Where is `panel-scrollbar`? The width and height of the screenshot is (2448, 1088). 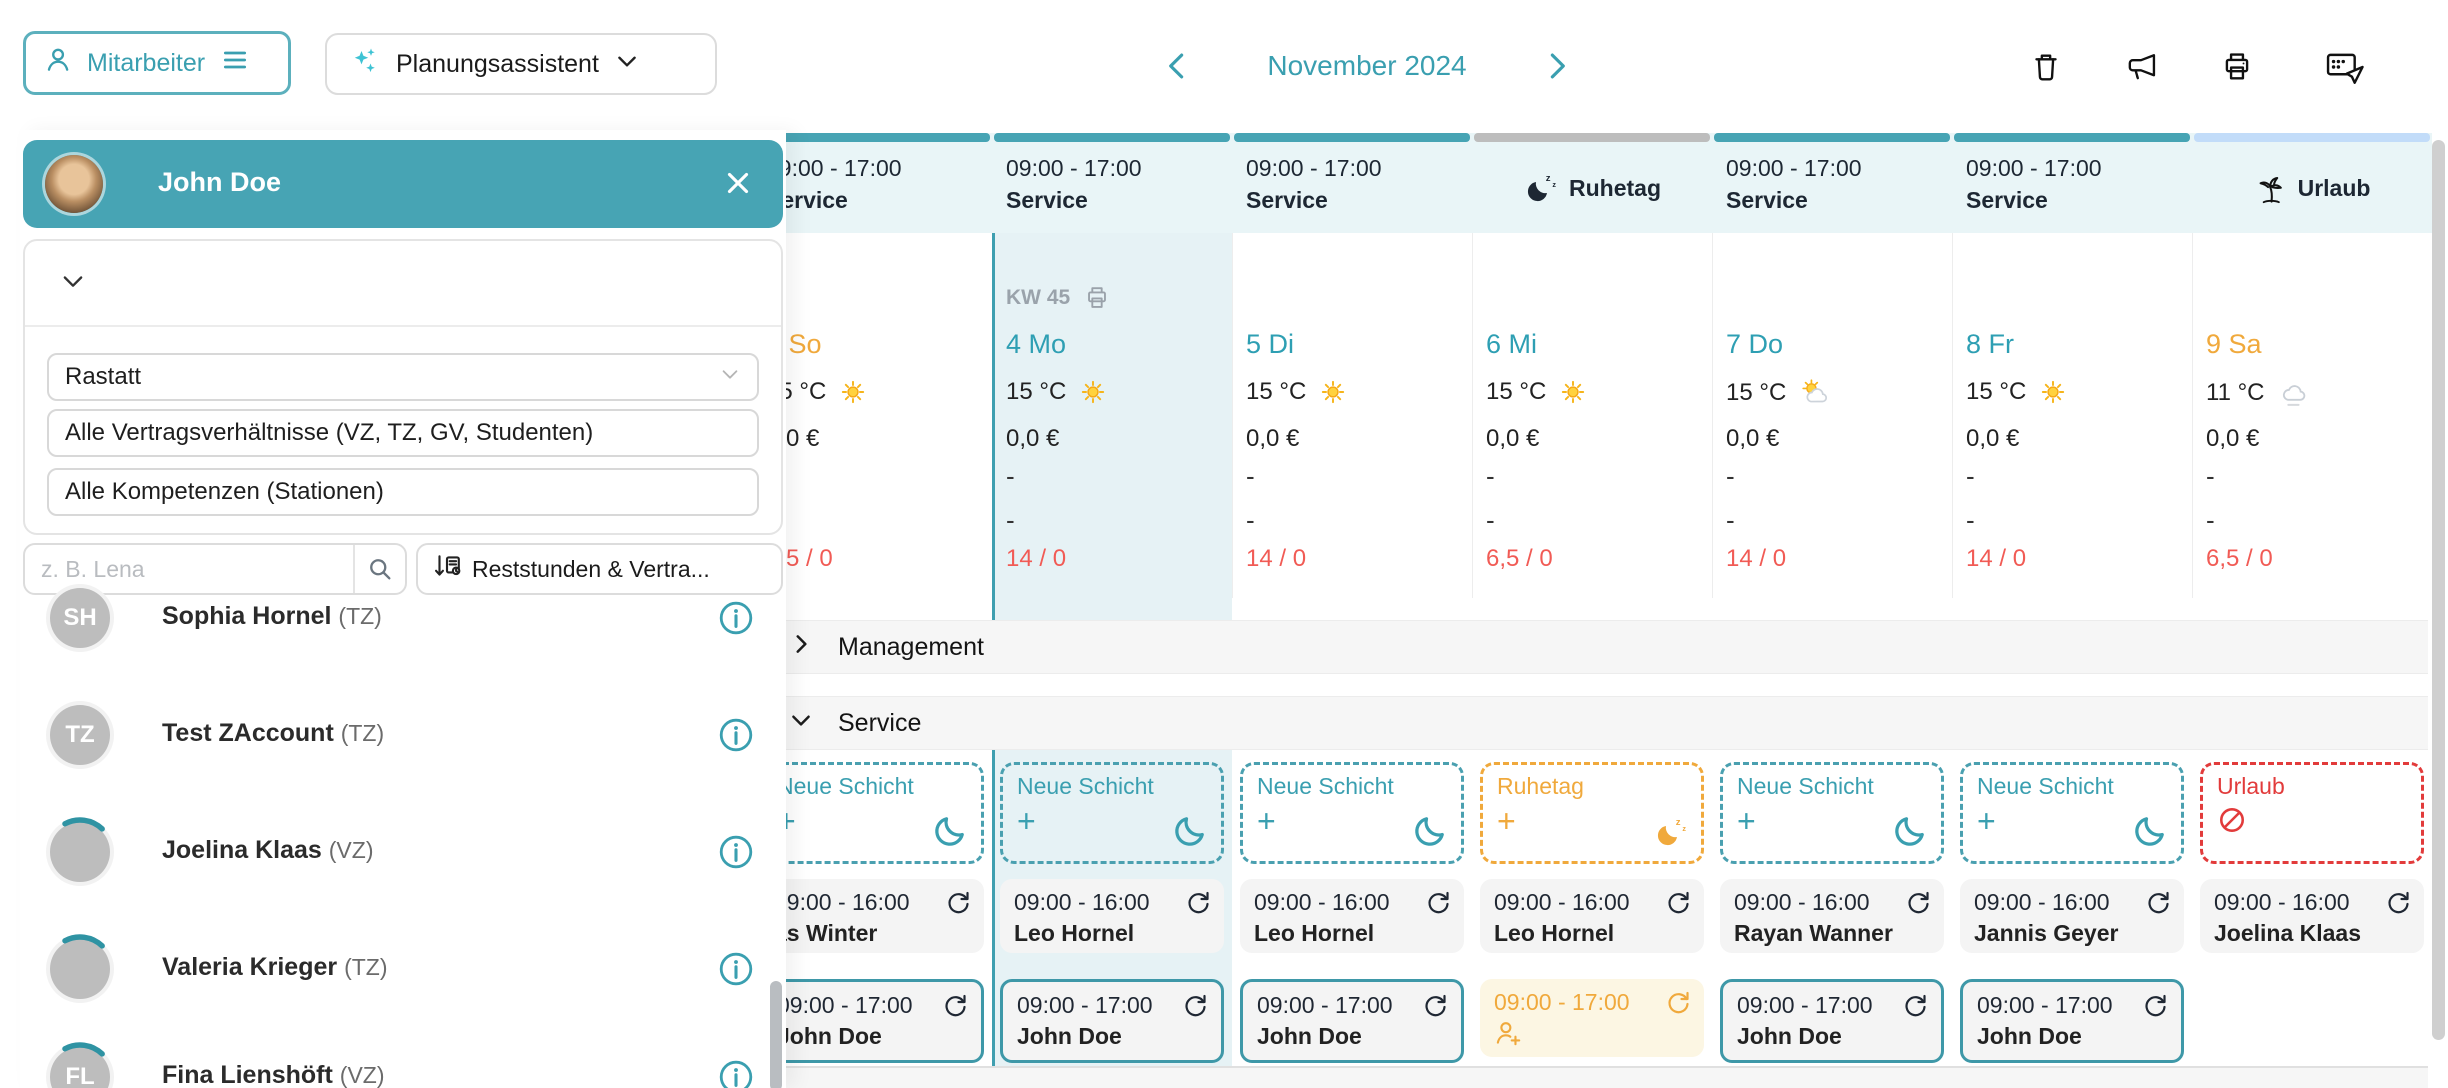
panel-scrollbar is located at coordinates (776, 1034).